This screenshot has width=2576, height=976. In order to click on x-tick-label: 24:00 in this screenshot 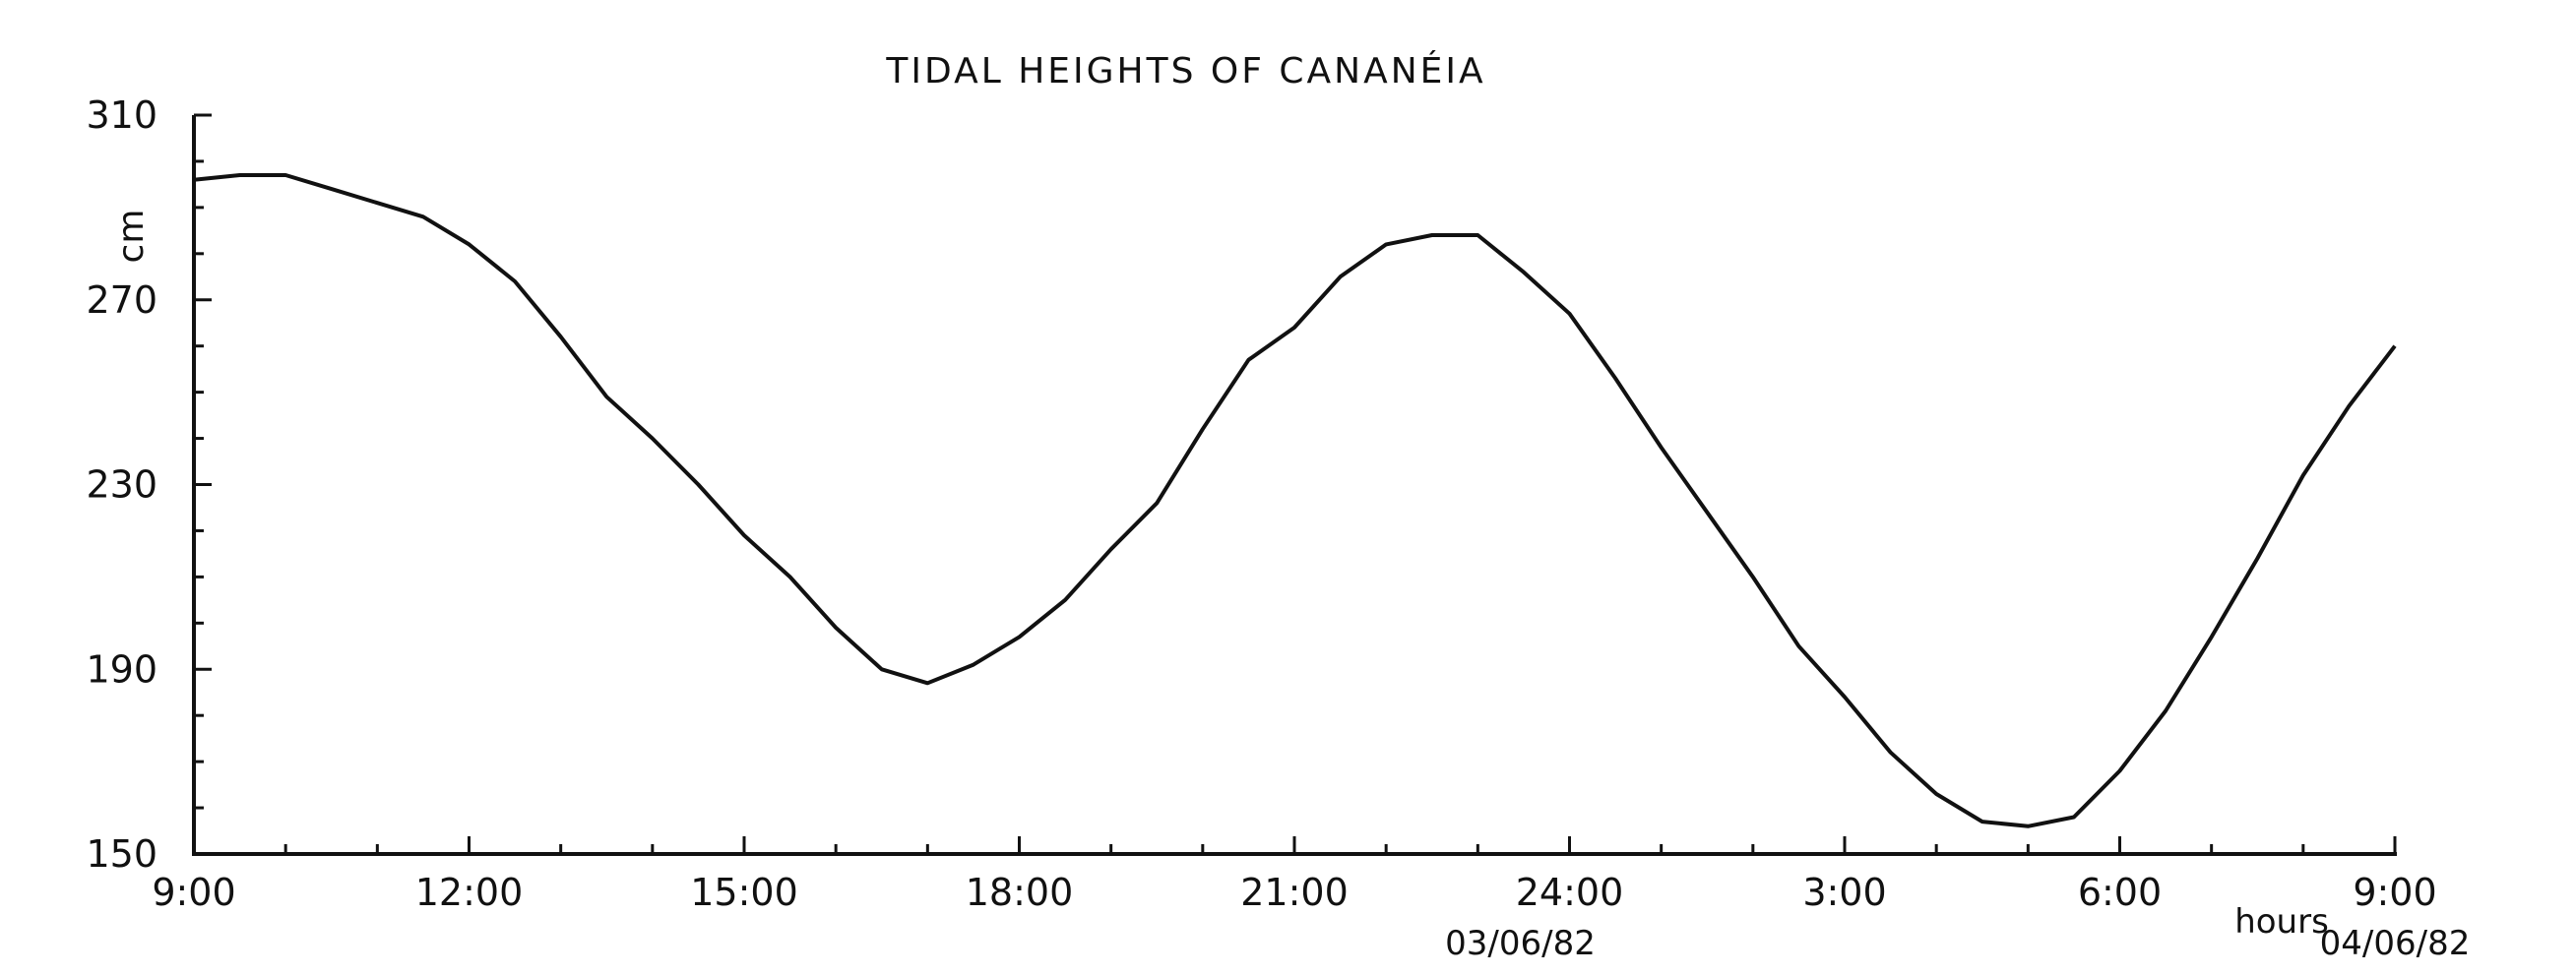, I will do `click(1570, 892)`.